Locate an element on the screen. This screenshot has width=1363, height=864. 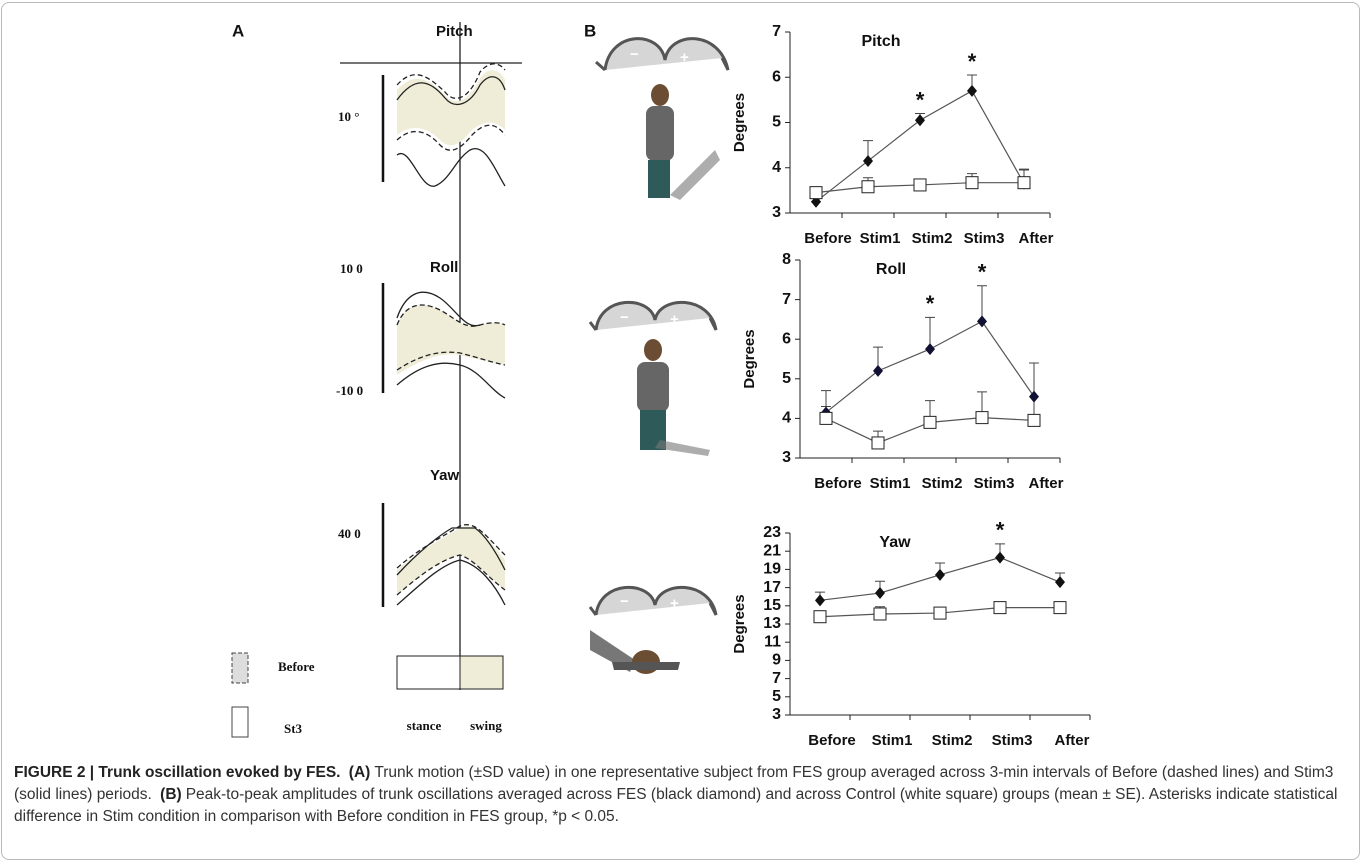
phase-label: swing is located at coordinates (486, 725).